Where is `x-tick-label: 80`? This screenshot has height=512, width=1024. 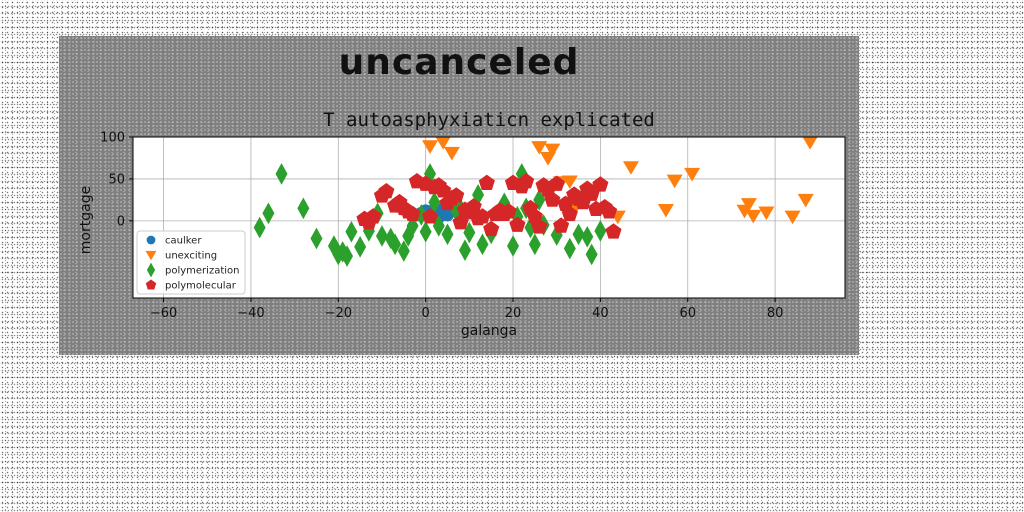
x-tick-label: 80 is located at coordinates (775, 313).